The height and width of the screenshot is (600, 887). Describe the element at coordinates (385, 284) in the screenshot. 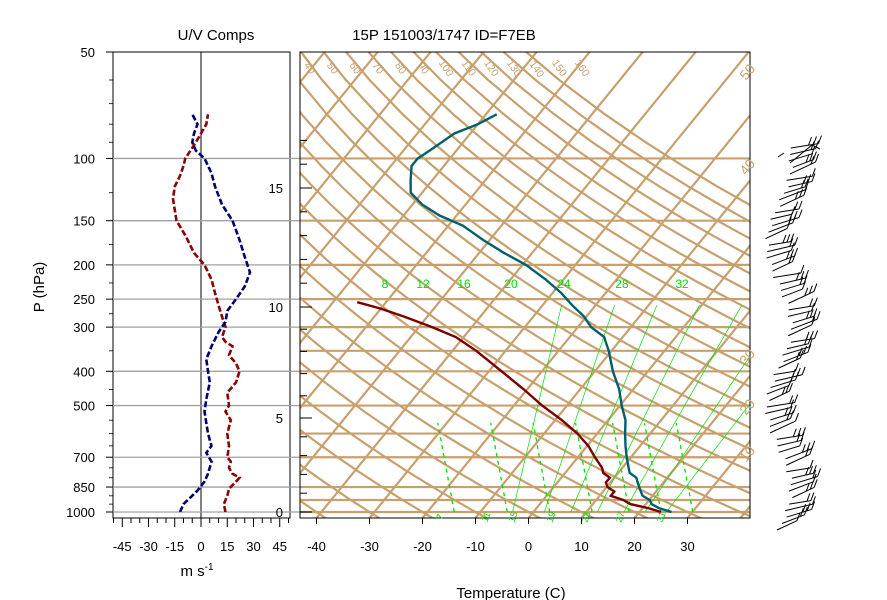

I see `mixing-ratio-label: 8` at that location.